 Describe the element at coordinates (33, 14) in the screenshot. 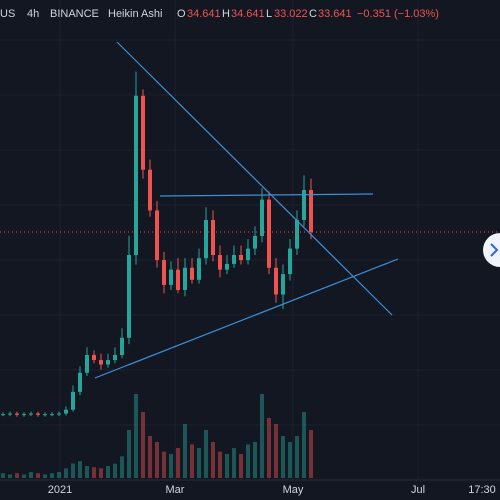

I see `interval: 4h` at that location.